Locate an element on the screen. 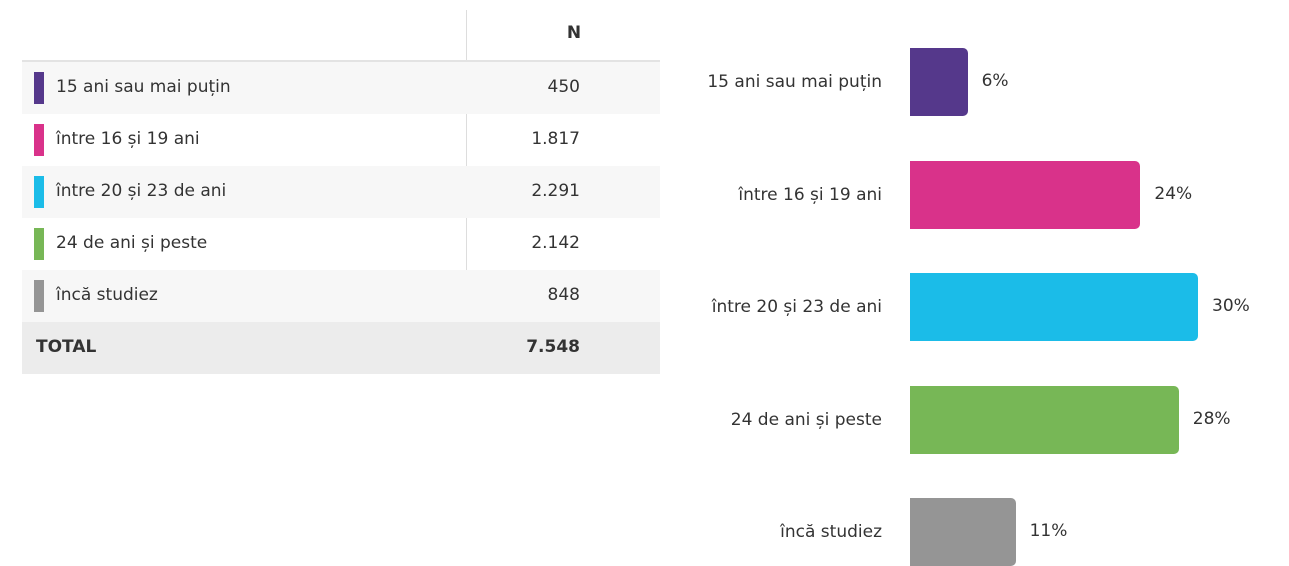  table-header: N is located at coordinates (341, 36).